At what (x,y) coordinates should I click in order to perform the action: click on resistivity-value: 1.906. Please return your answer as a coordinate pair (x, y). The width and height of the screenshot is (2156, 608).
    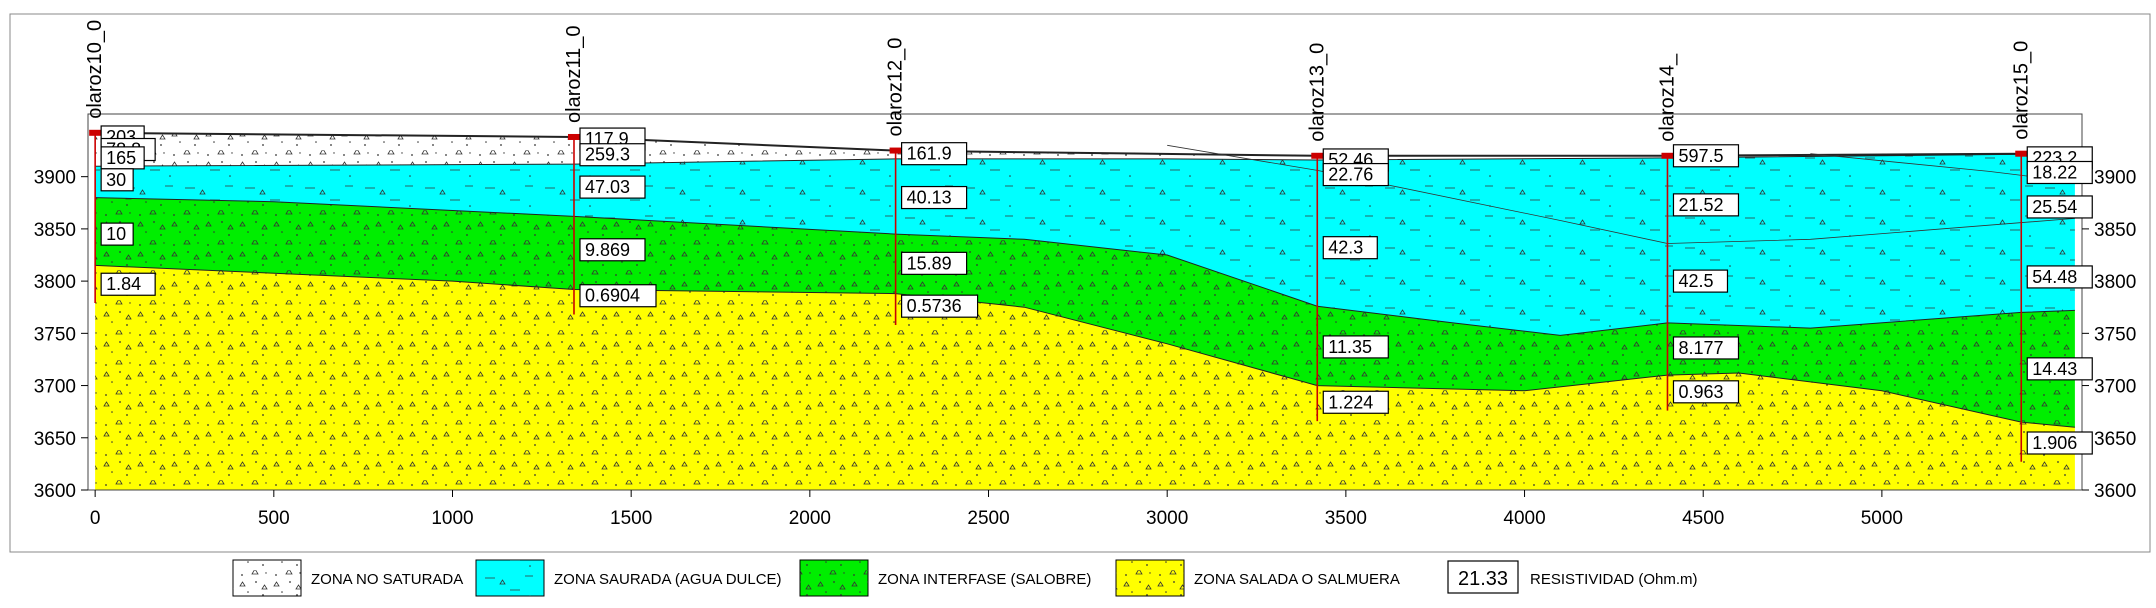
    Looking at the image, I should click on (2054, 443).